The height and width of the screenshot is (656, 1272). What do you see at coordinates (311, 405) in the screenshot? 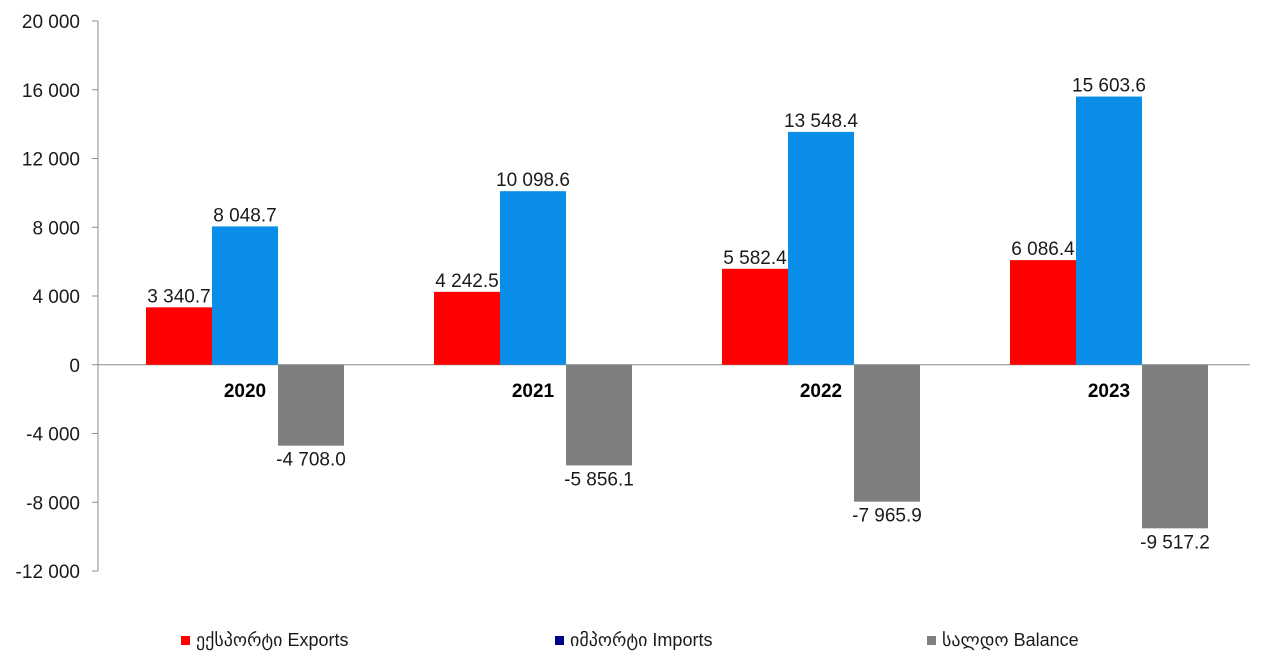
I see `bar-balance-2020` at bounding box center [311, 405].